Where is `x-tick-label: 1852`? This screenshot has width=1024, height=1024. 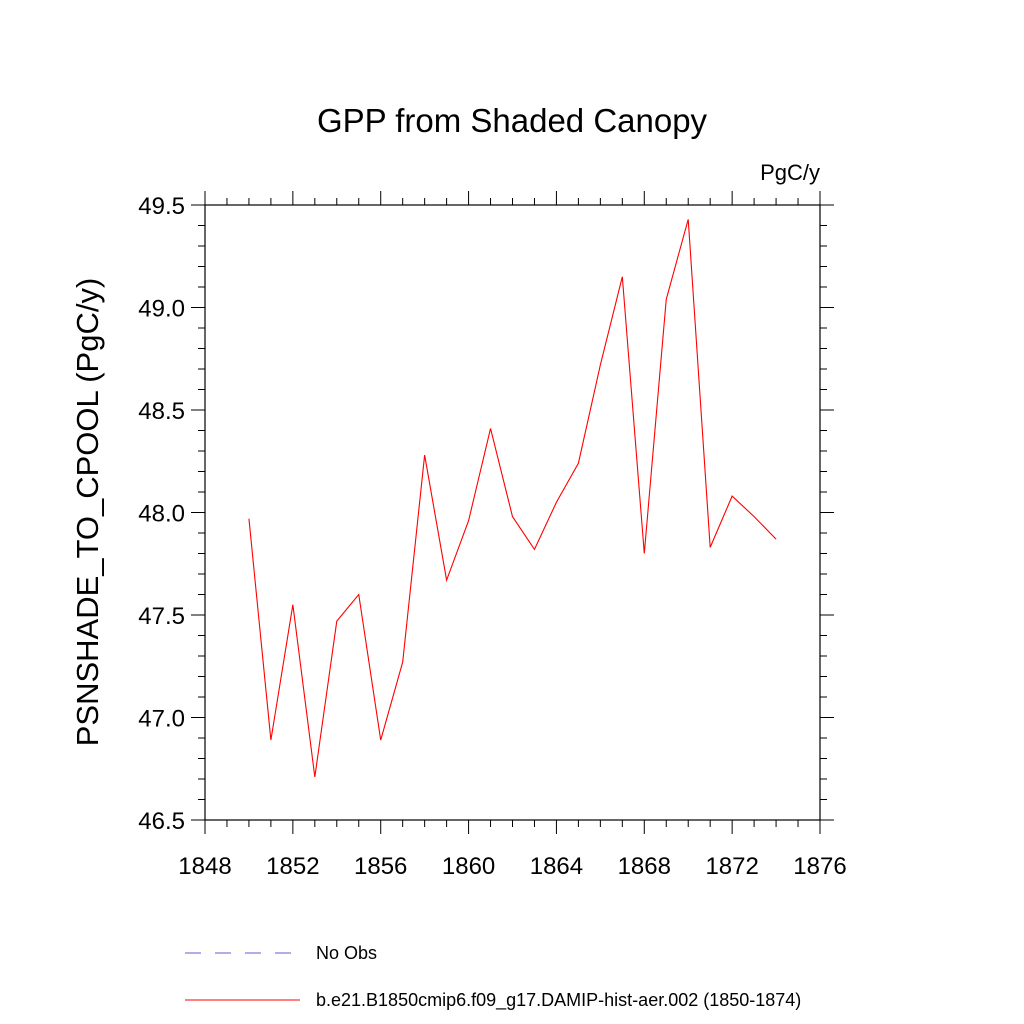
x-tick-label: 1852 is located at coordinates (292, 866).